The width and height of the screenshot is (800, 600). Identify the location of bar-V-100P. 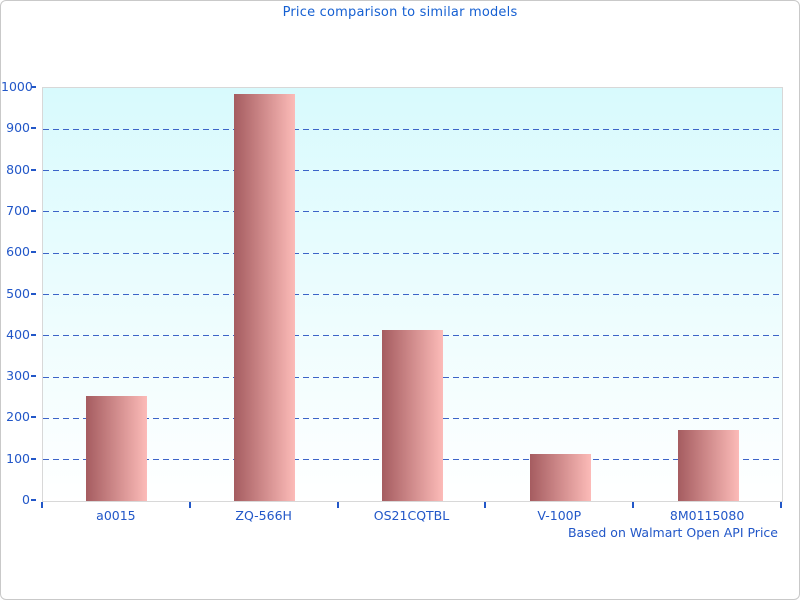
(560, 477).